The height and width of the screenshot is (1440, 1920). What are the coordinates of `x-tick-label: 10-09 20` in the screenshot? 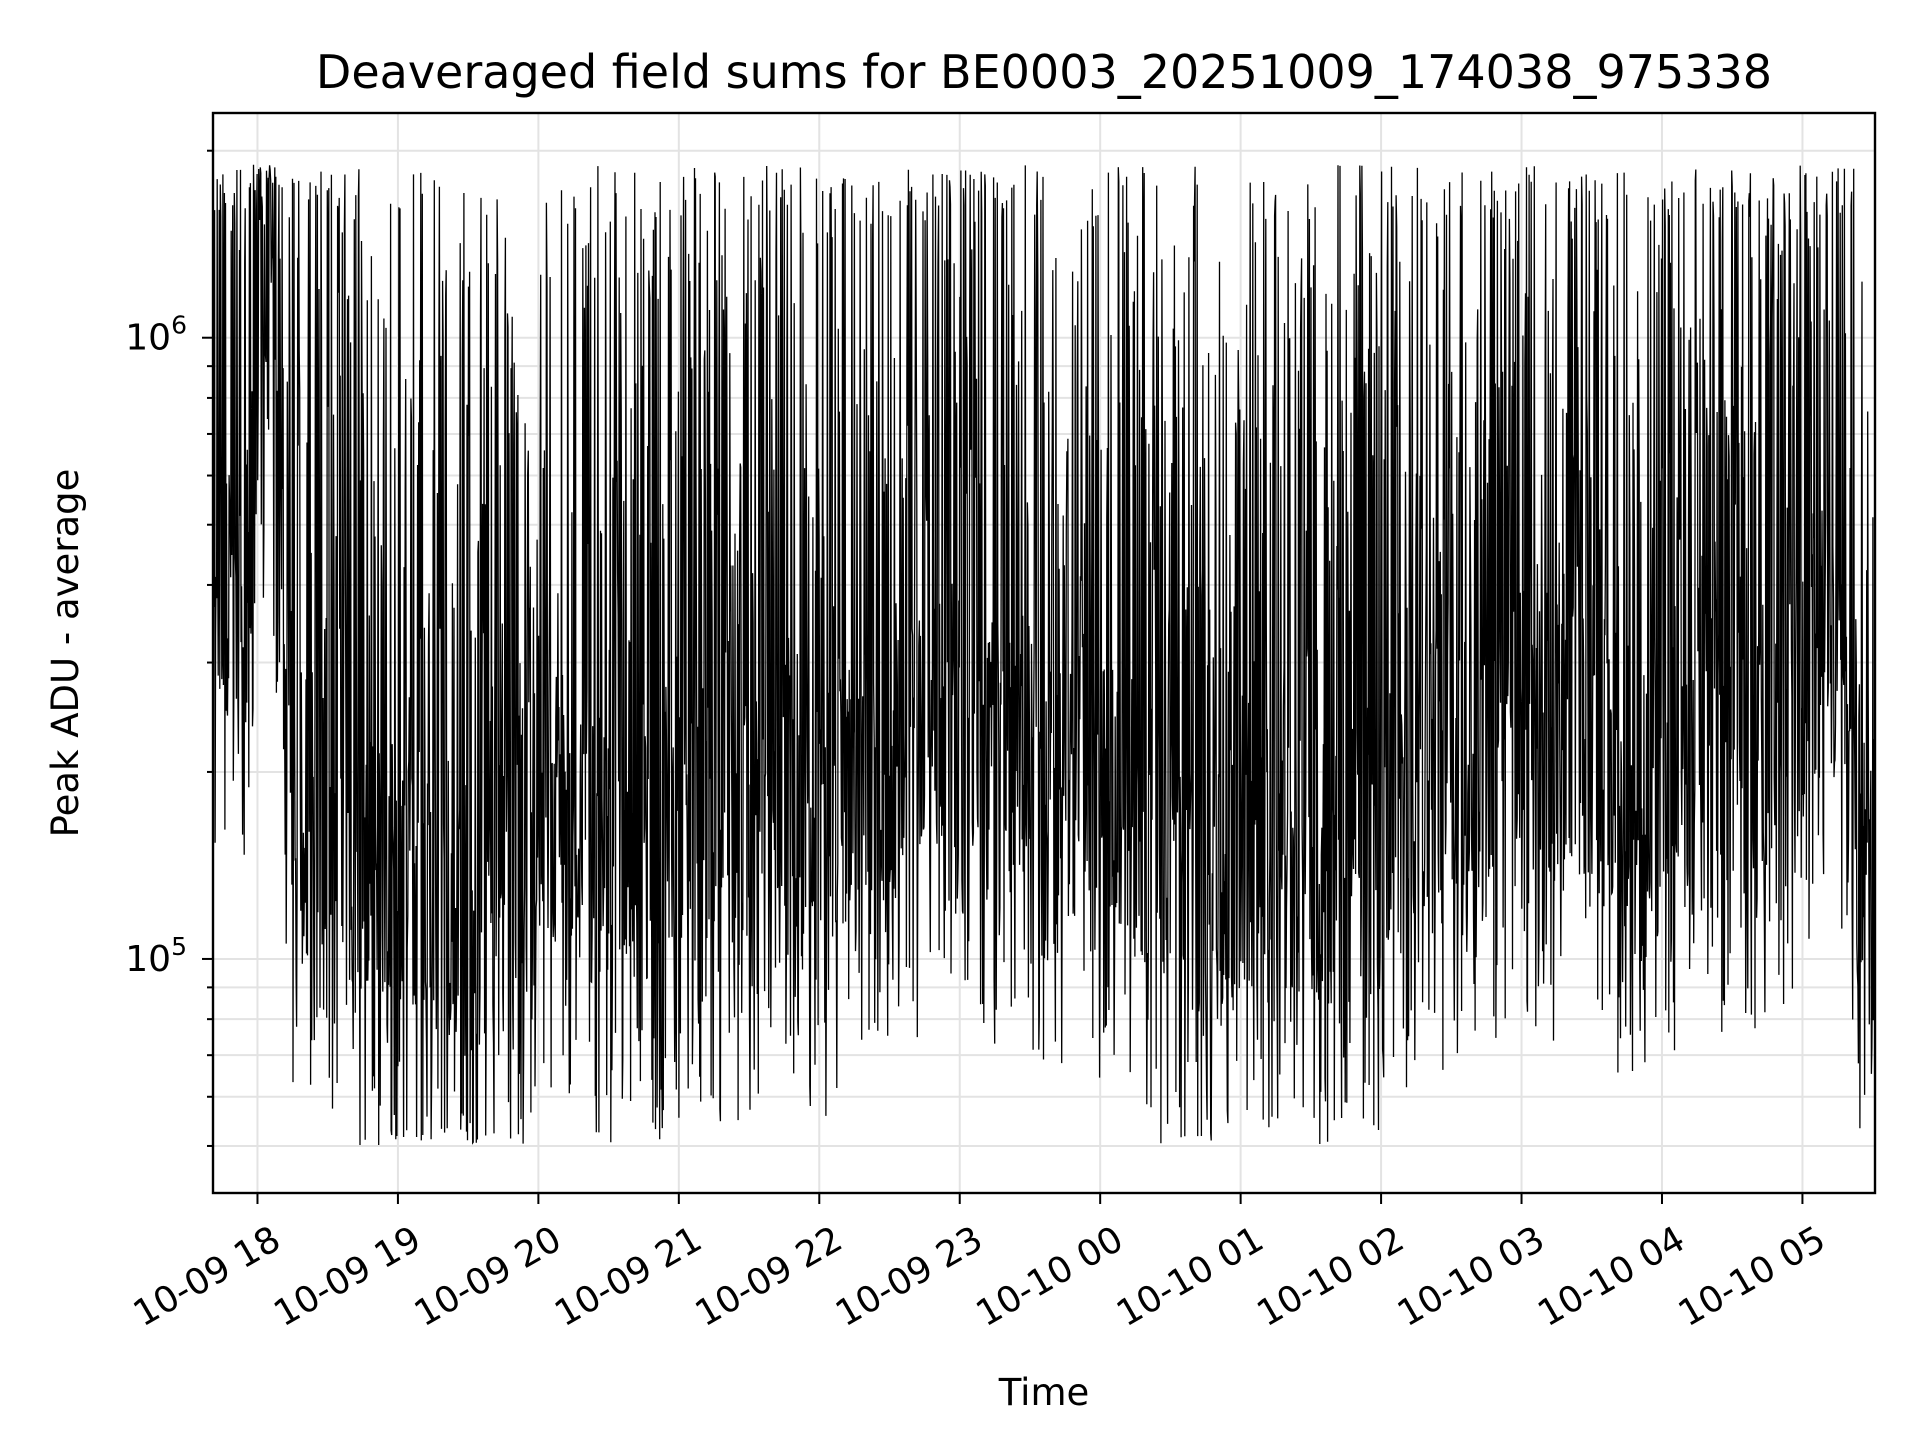 It's located at (488, 1277).